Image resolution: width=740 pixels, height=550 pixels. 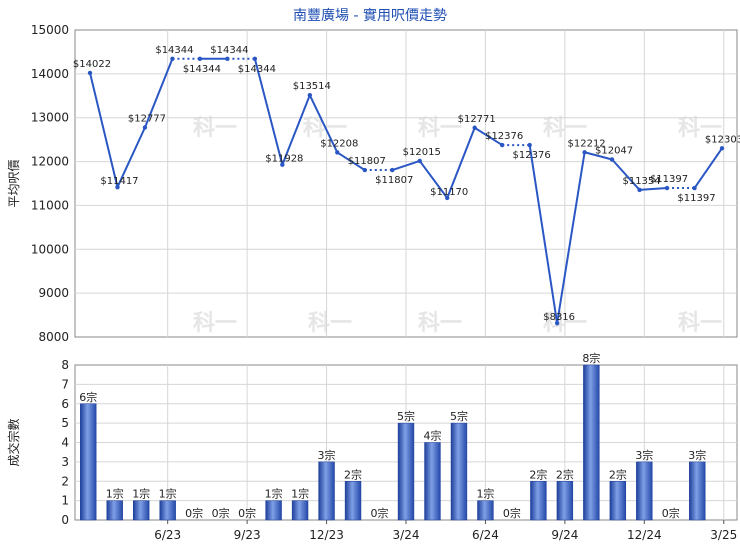 I want to click on price-data-label: $12771, so click(x=477, y=119).